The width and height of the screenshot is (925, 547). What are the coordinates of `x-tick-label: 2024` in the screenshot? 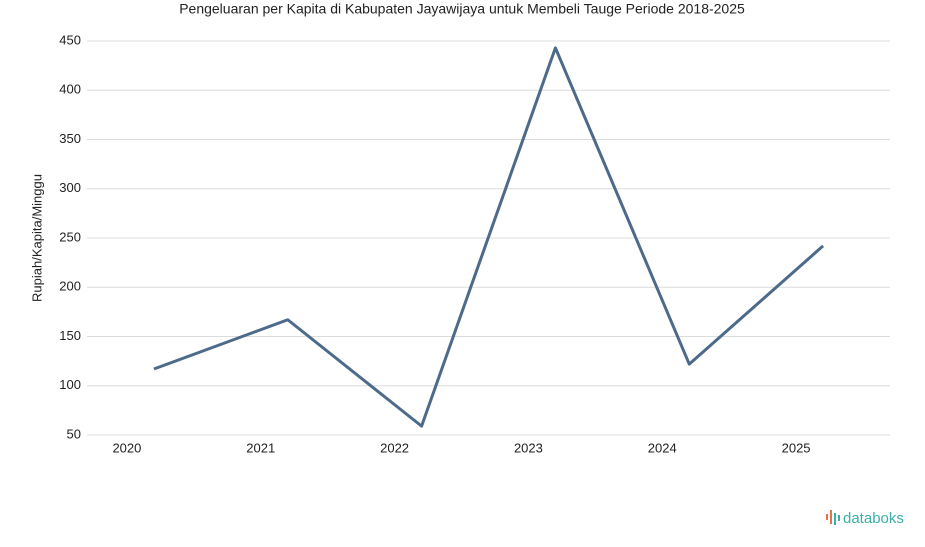 It's located at (662, 447).